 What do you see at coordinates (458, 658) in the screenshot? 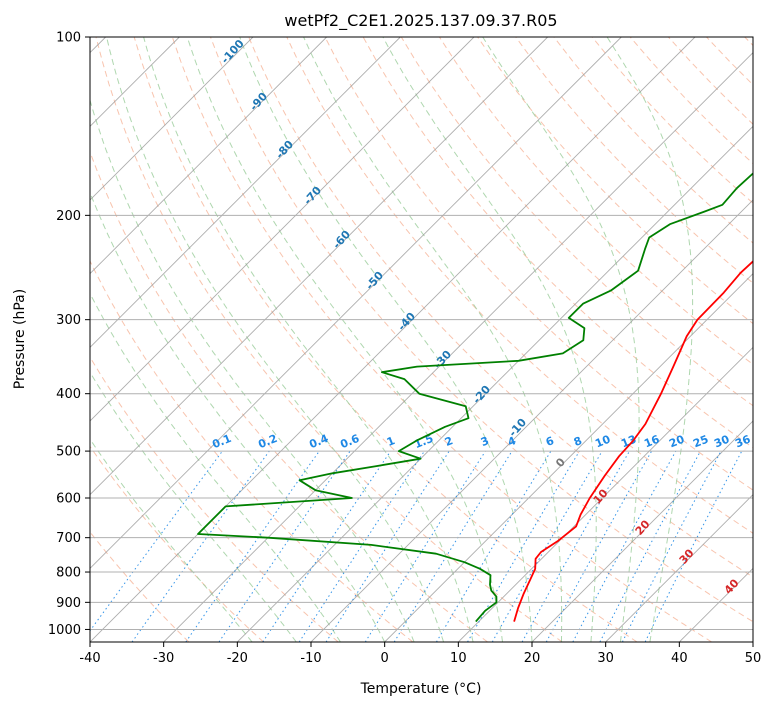
I see `x-tick-label: 10` at bounding box center [458, 658].